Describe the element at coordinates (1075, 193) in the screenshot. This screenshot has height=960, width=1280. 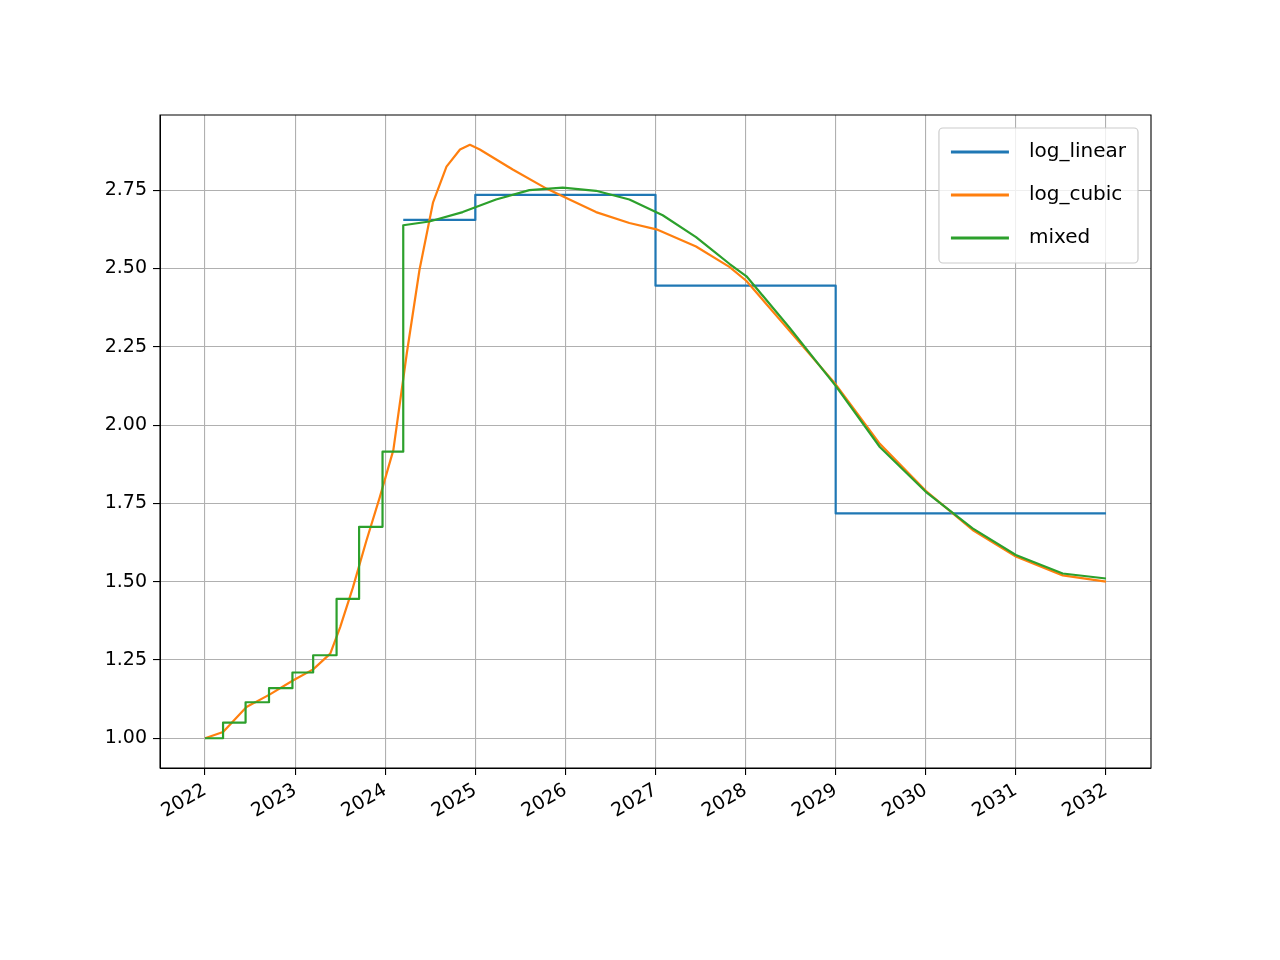
I see `legend-label: log_cubic` at that location.